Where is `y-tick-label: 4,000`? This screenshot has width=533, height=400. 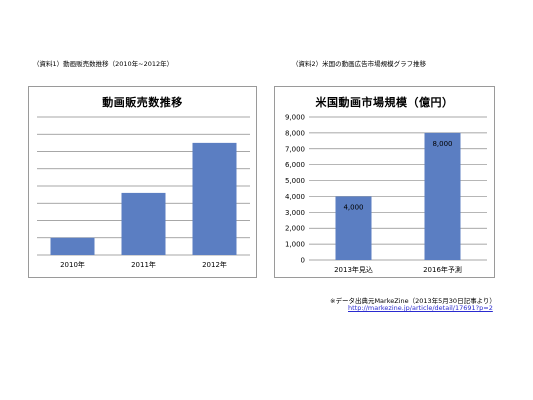 y-tick-label: 4,000 is located at coordinates (295, 197).